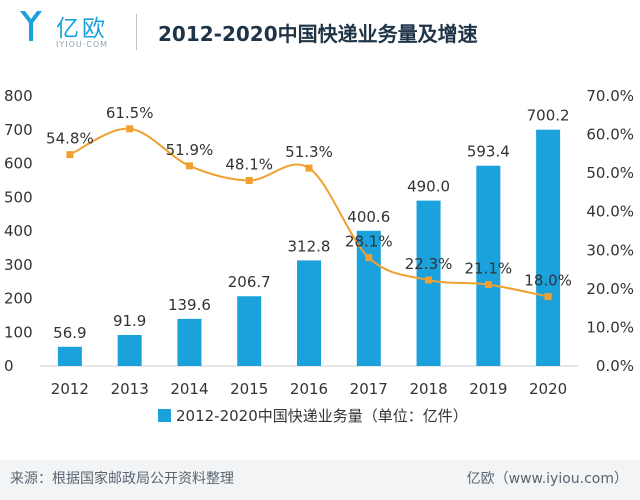 The width and height of the screenshot is (640, 500). I want to click on legend-label: 2012-2020中国快递业务量（单位：亿件）, so click(322, 416).